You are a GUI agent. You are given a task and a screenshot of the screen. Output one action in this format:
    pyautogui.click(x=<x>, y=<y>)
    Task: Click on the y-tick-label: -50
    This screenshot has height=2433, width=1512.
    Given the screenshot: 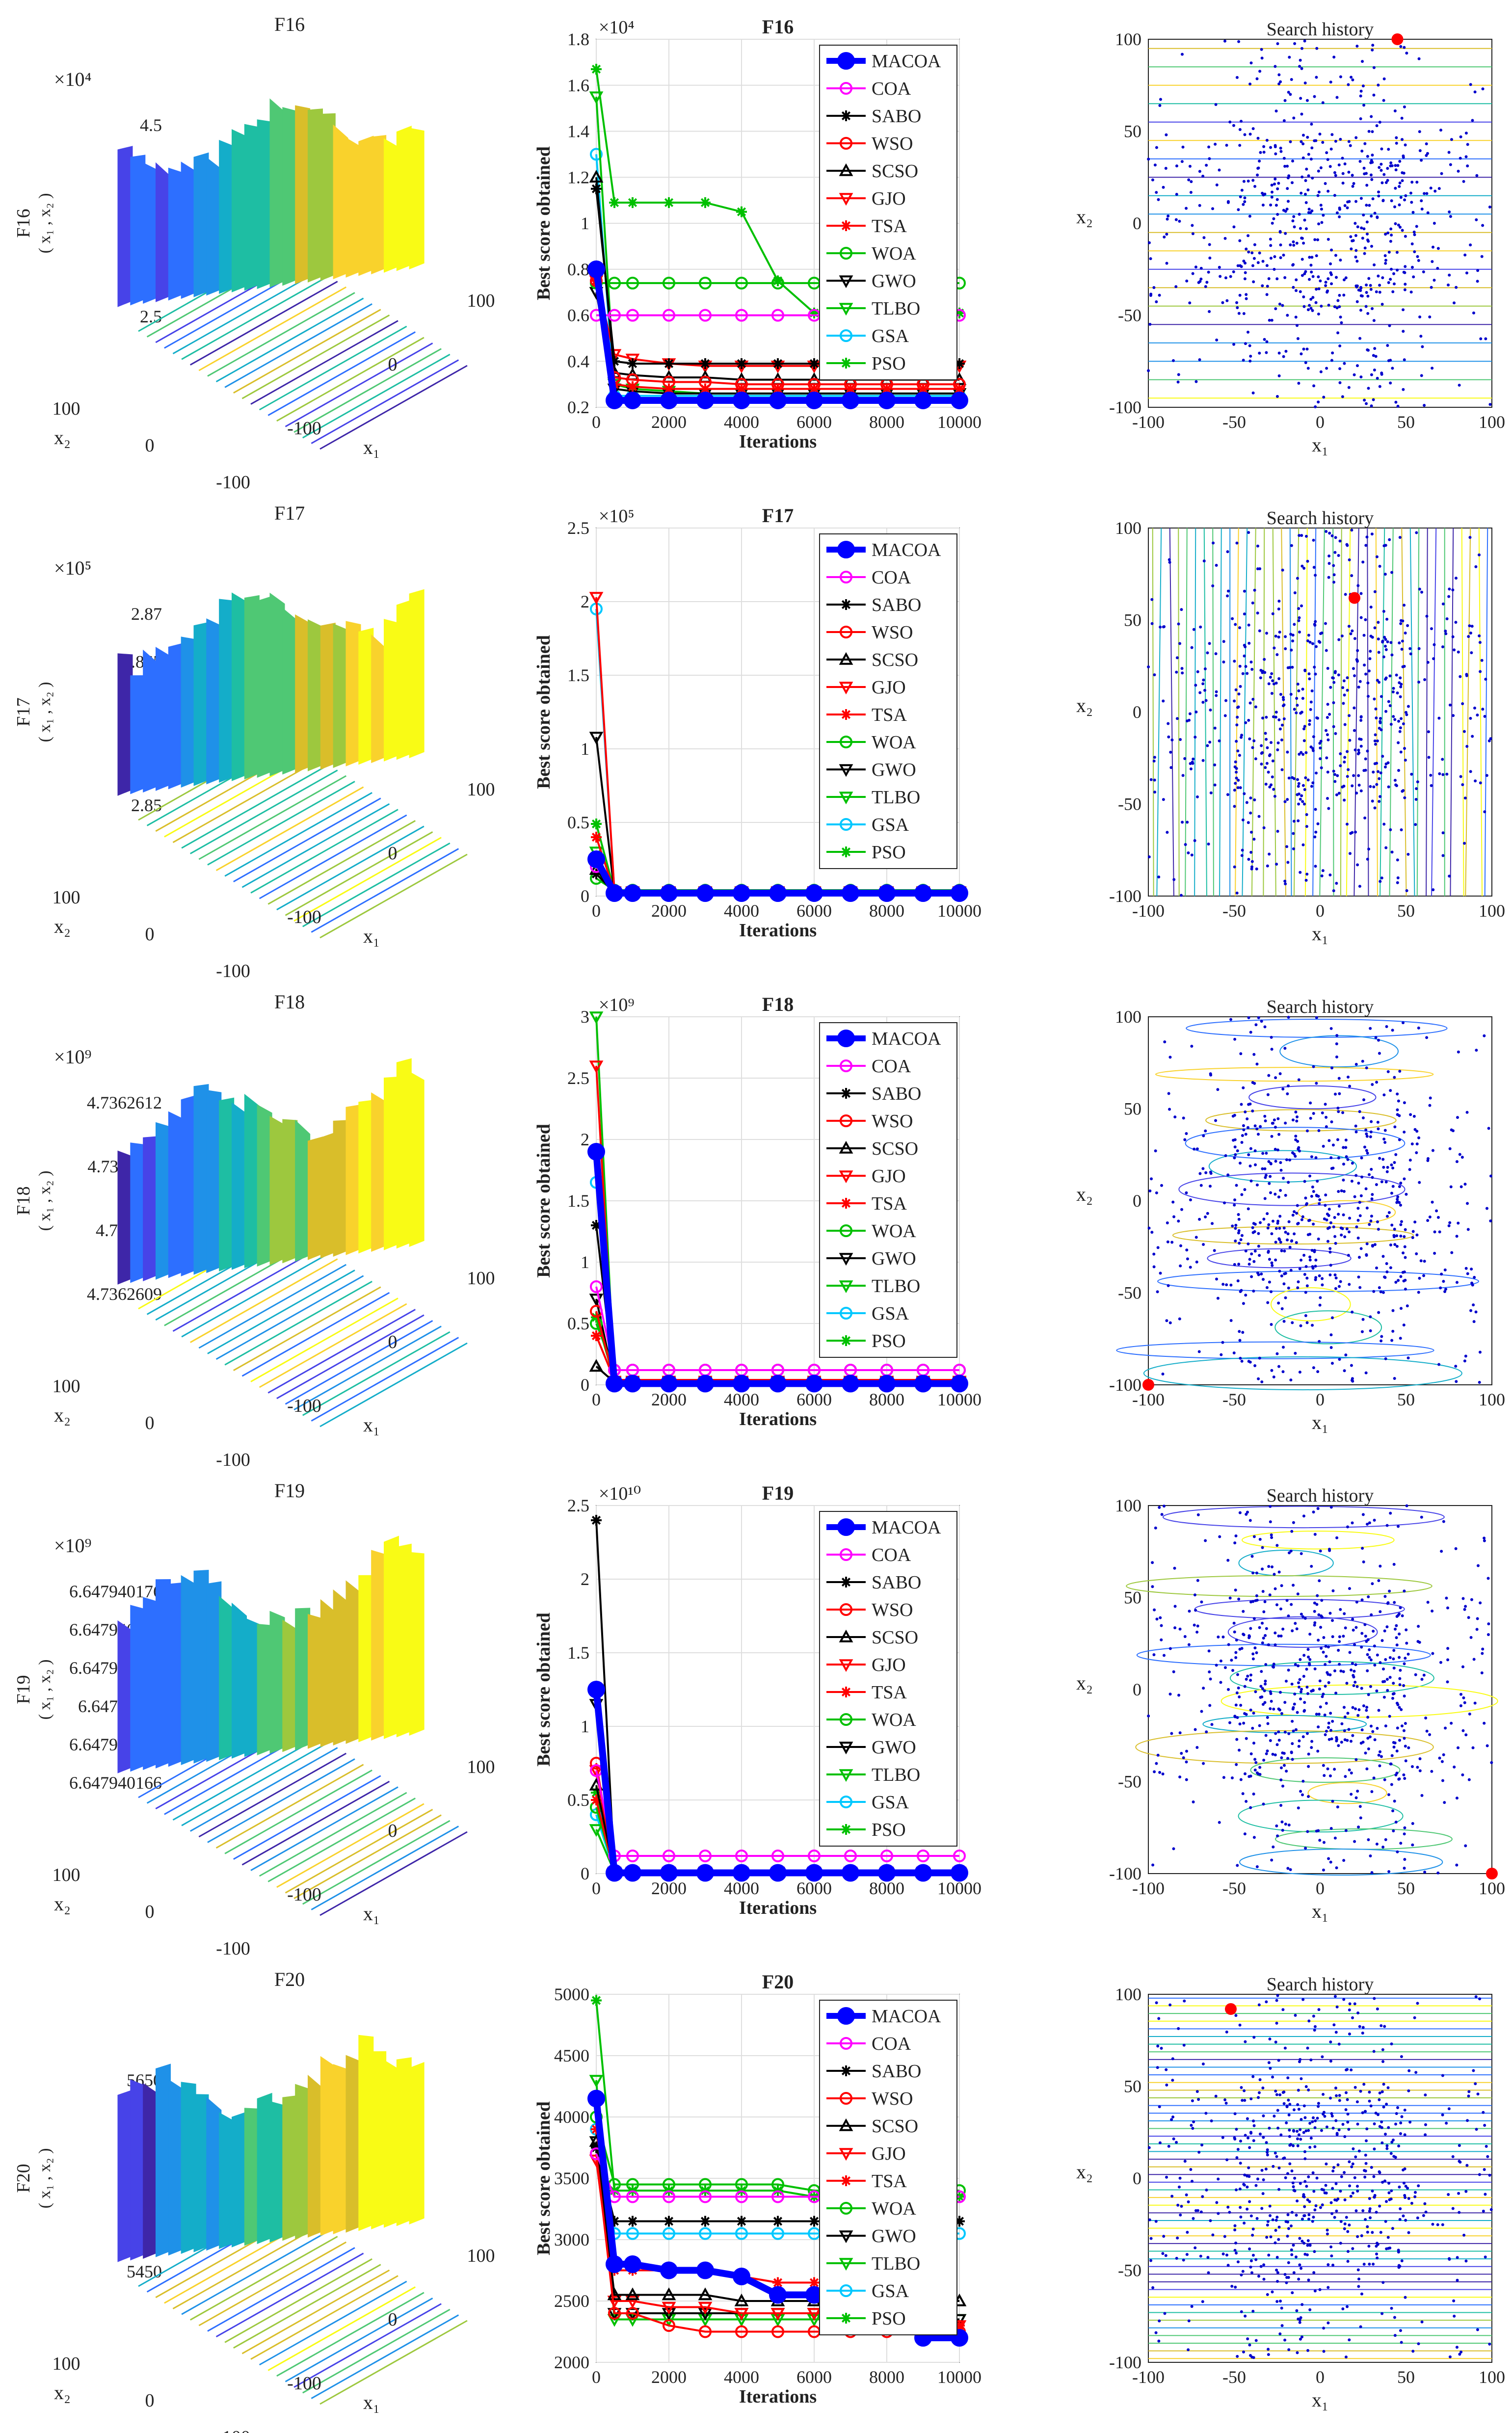 What is the action you would take?
    pyautogui.click(x=1129, y=315)
    